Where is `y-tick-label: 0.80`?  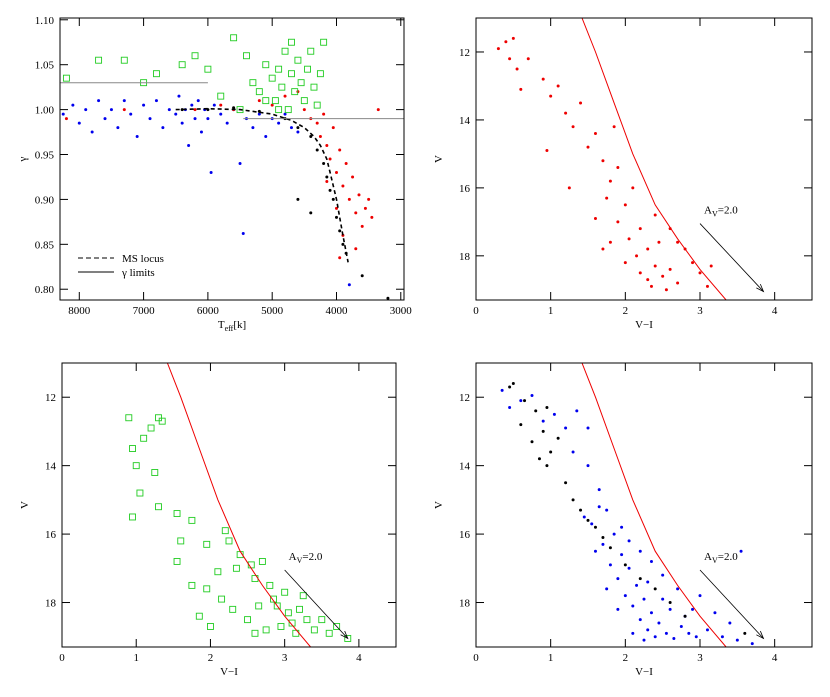 y-tick-label: 0.80 is located at coordinates (45, 290).